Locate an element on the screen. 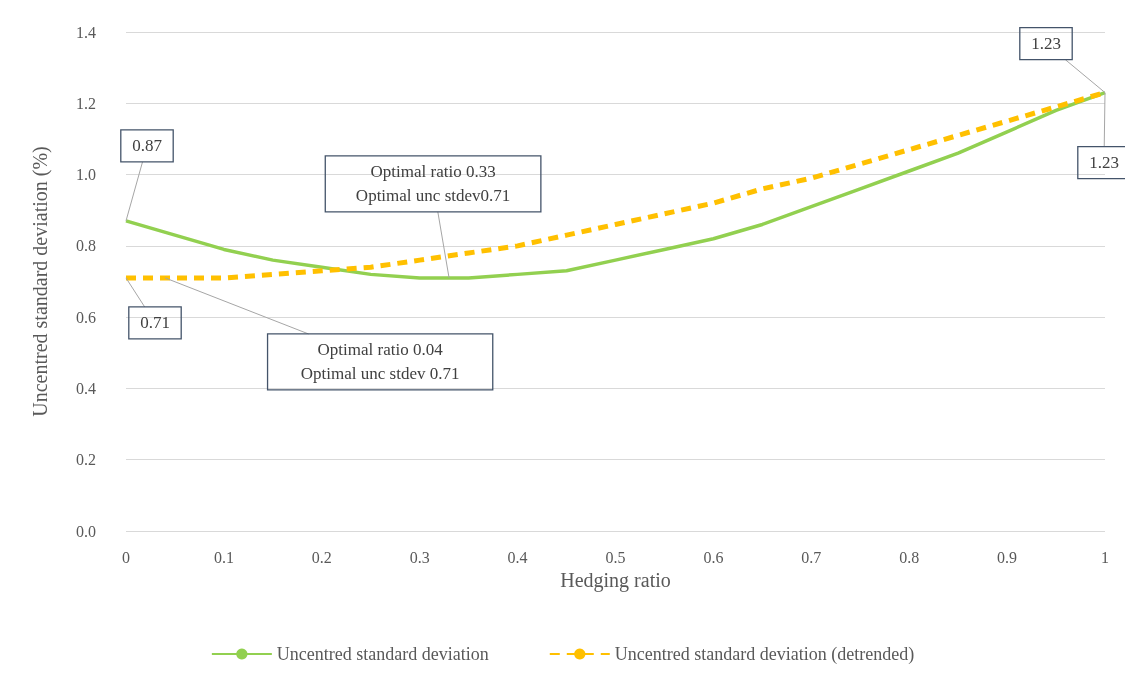 Image resolution: width=1125 pixels, height=678 pixels. x-tick-label: 0.4 is located at coordinates (517, 557).